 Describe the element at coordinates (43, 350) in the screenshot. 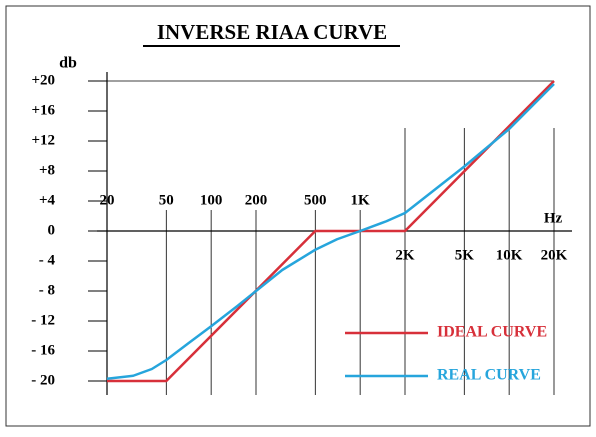

I see `y-tick-label: - 16` at that location.